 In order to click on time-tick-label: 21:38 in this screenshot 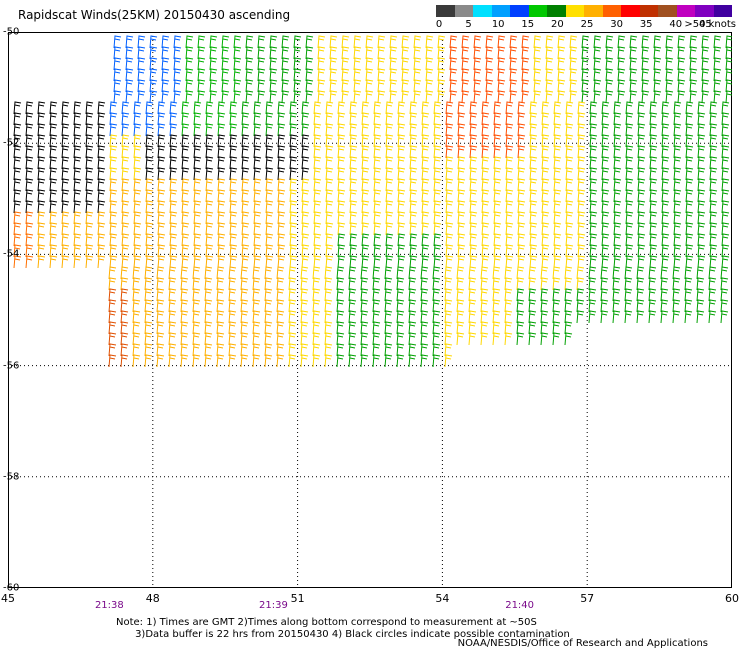, I will do `click(109, 605)`.